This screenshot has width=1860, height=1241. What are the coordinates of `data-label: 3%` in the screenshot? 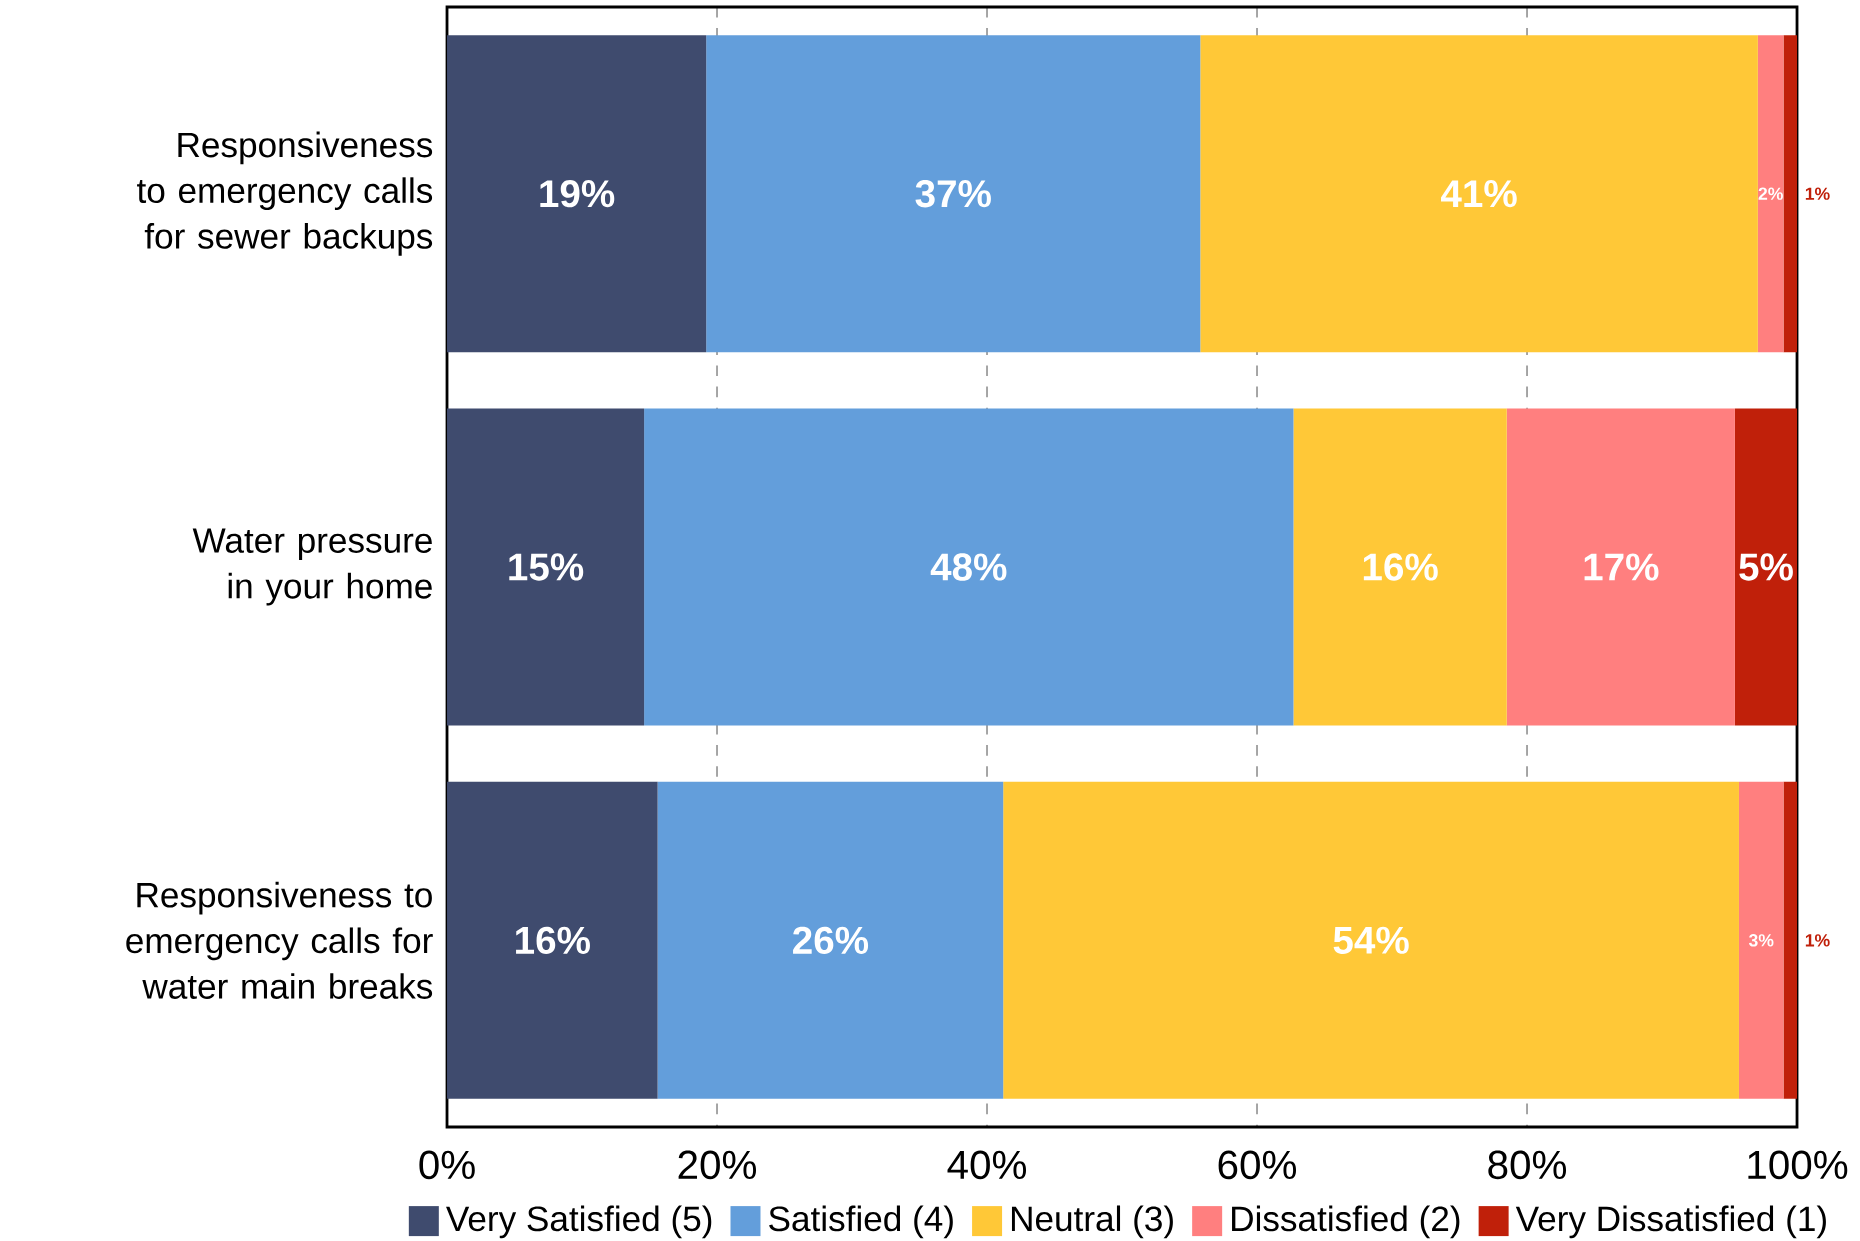 It's located at (1761, 940).